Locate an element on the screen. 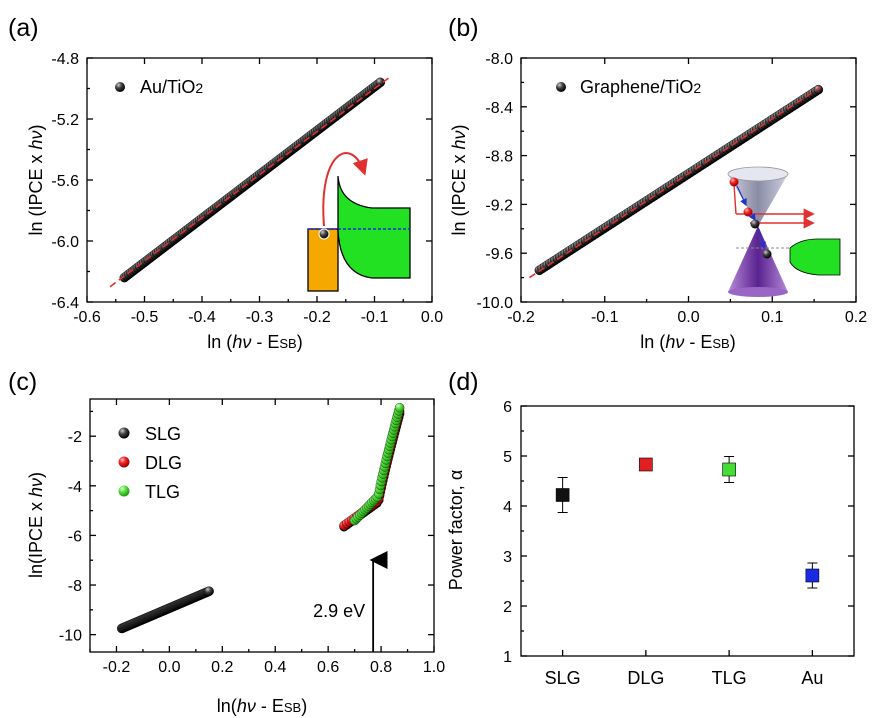 The width and height of the screenshot is (877, 718). category-label-au: Au is located at coordinates (812, 678).